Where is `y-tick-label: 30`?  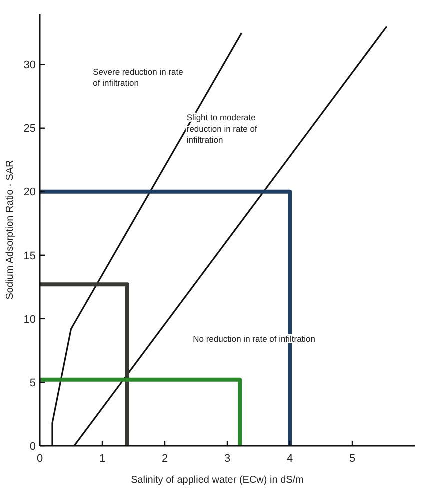 y-tick-label: 30 is located at coordinates (30, 66).